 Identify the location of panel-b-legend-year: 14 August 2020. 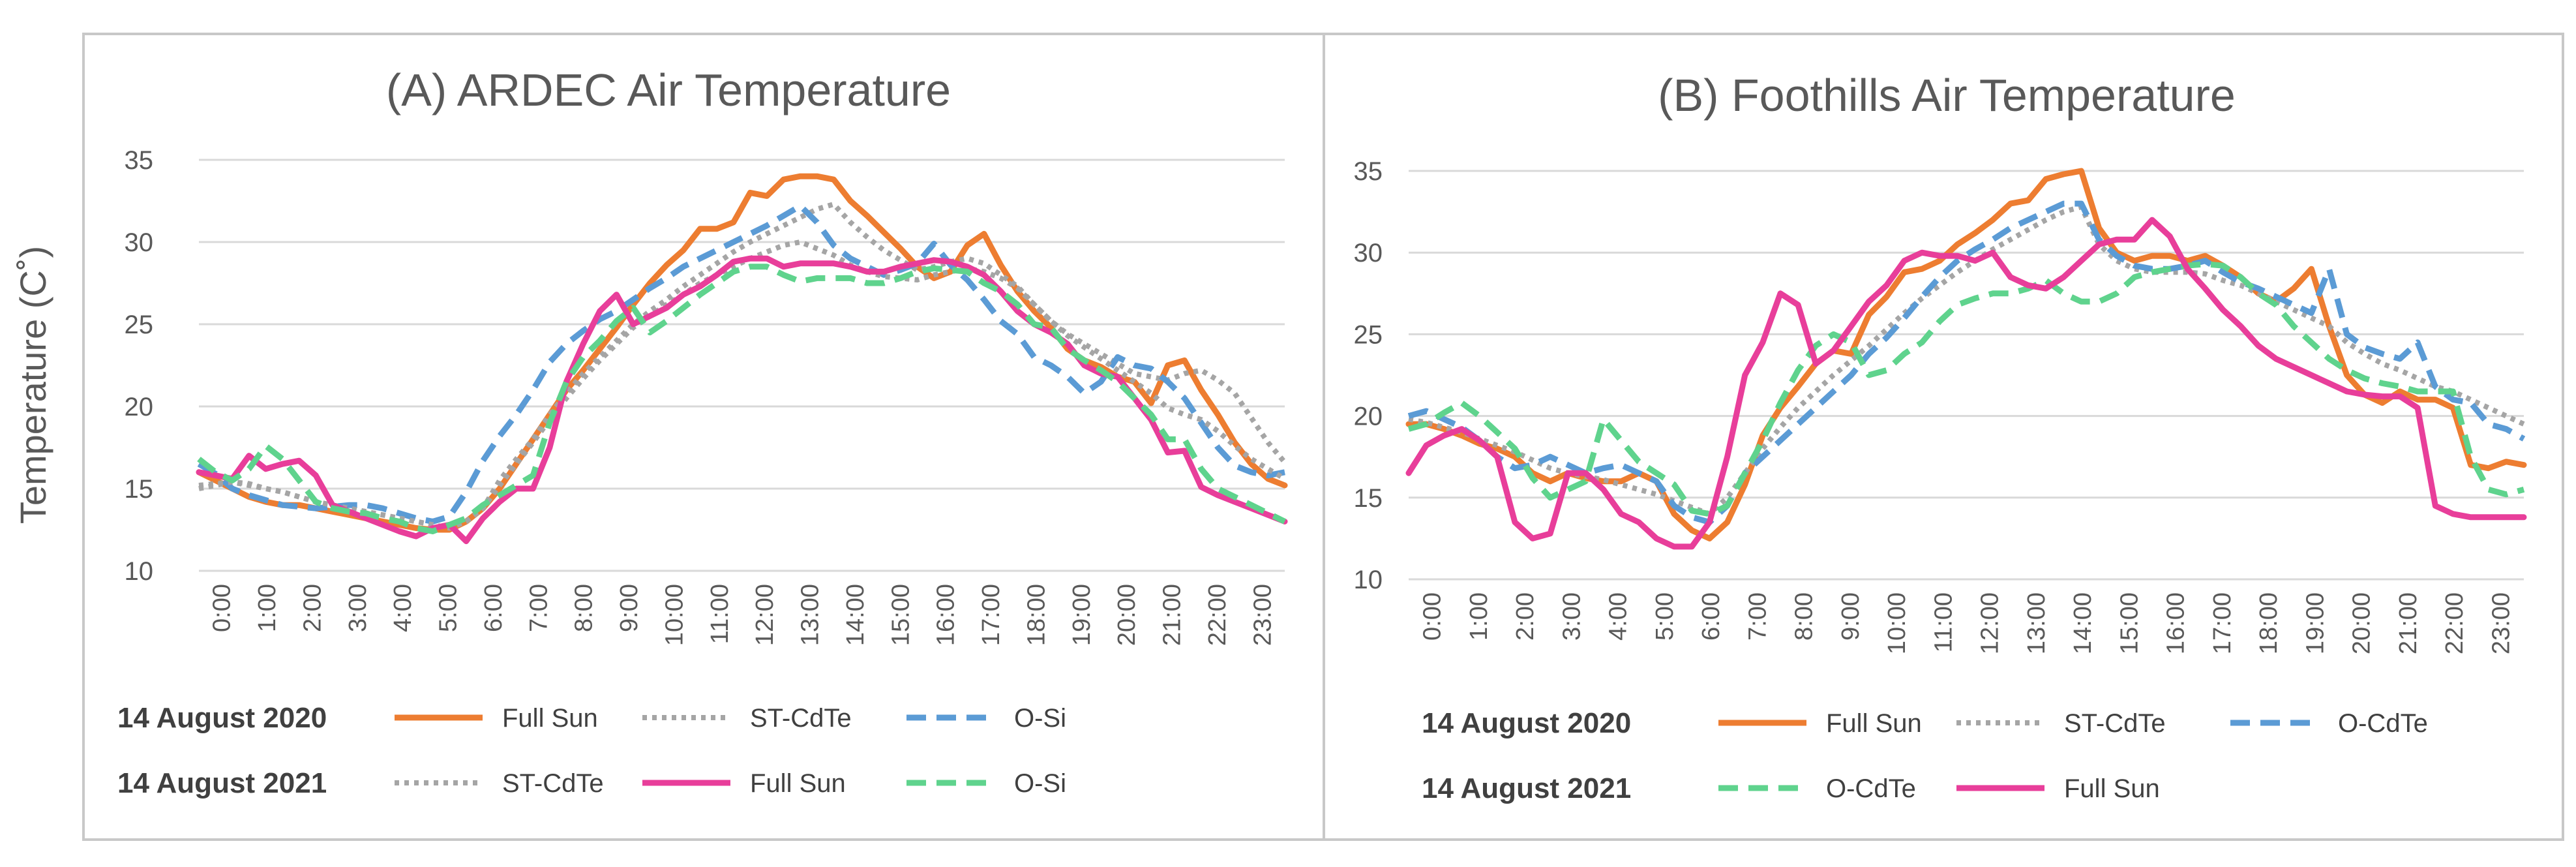
(1526, 723).